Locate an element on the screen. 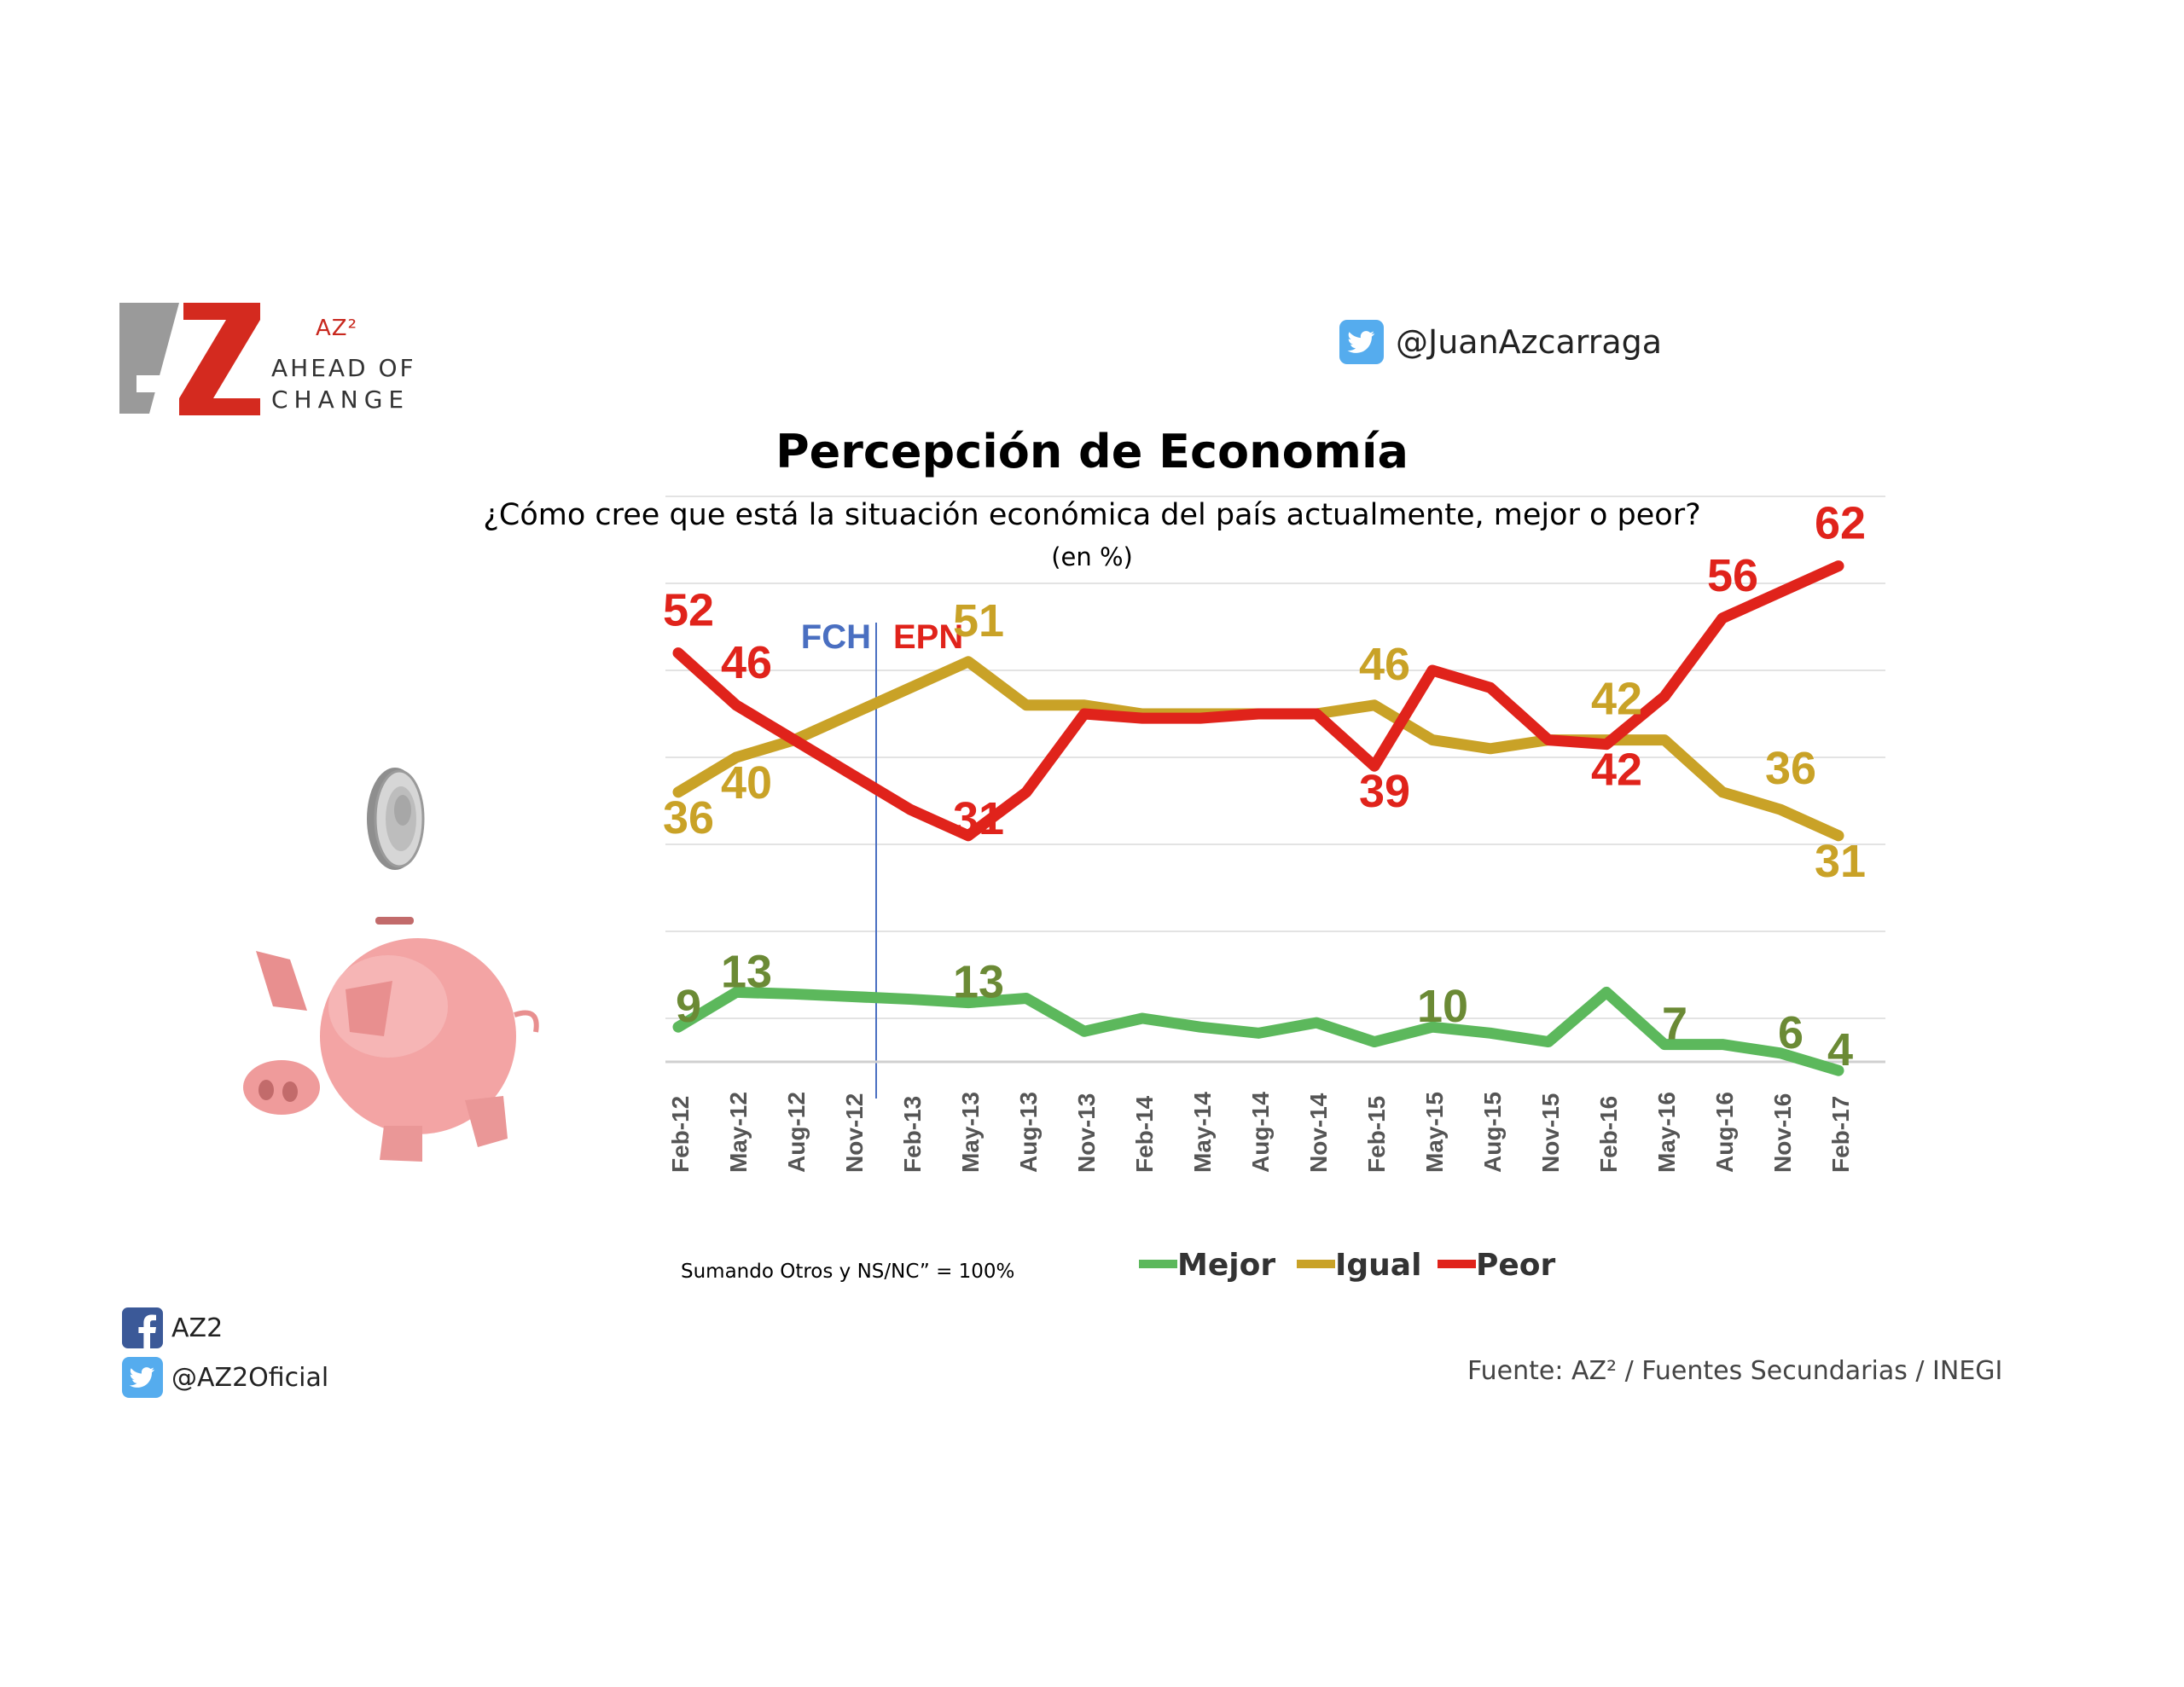 The width and height of the screenshot is (2184, 1687). facebook-link: AZ2 is located at coordinates (225, 1328).